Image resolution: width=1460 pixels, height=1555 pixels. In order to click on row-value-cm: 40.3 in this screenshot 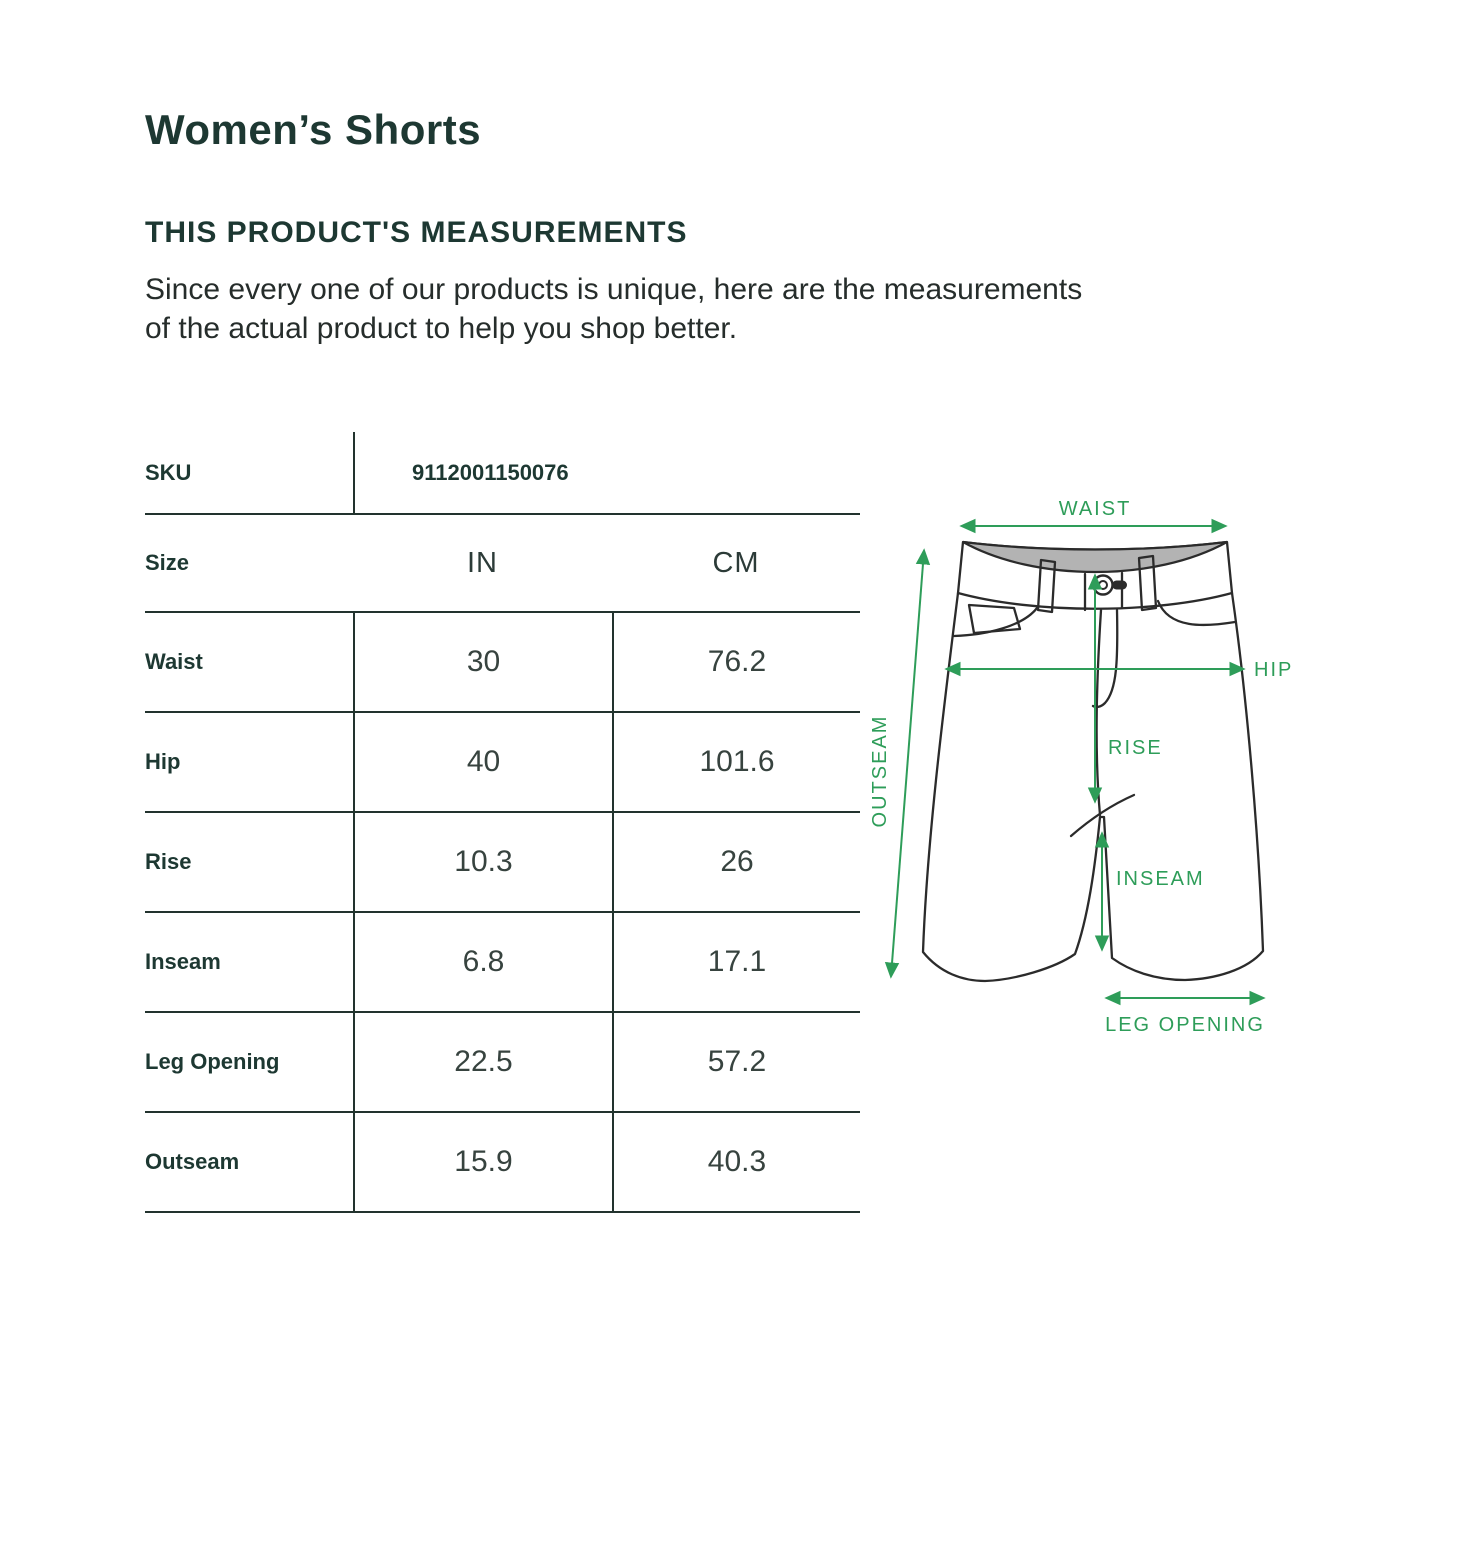, I will do `click(736, 1162)`.